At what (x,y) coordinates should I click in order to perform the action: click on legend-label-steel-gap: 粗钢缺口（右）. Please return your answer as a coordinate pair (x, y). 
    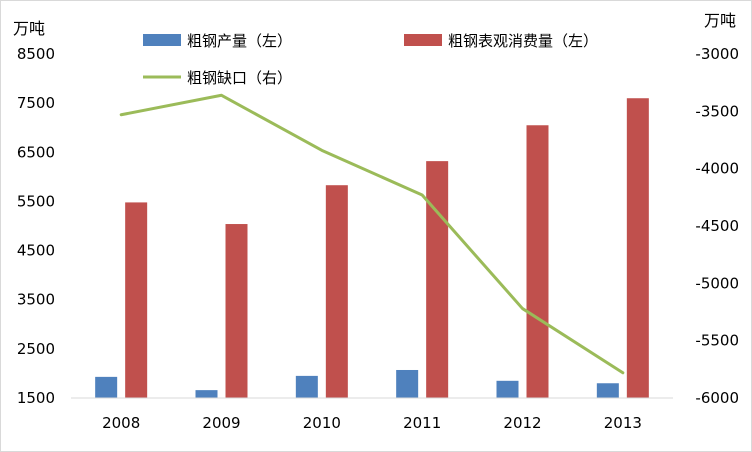
    Looking at the image, I should click on (239, 78).